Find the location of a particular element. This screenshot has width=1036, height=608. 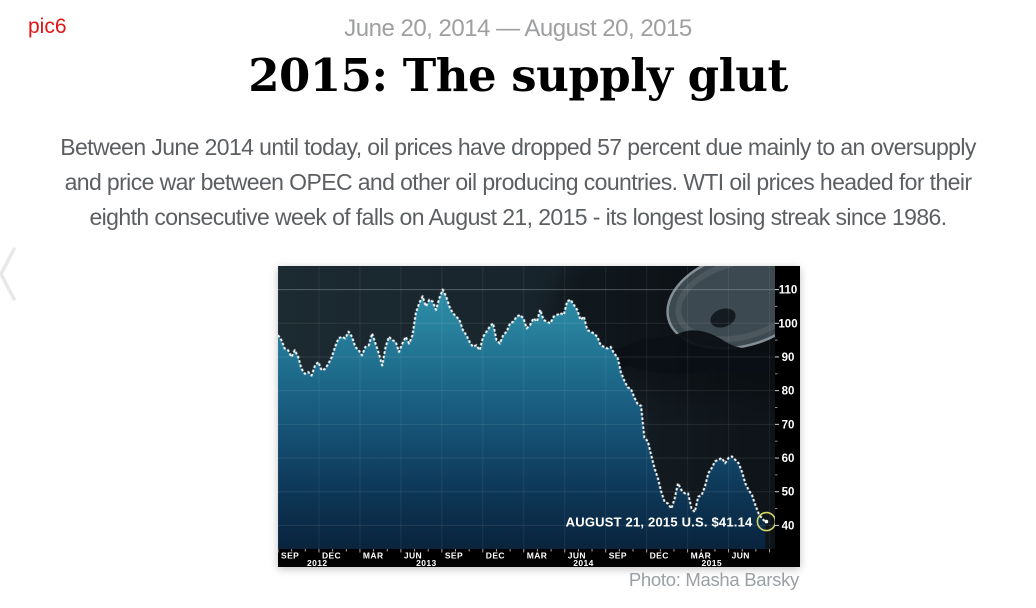

barrel-top is located at coordinates (720, 308).